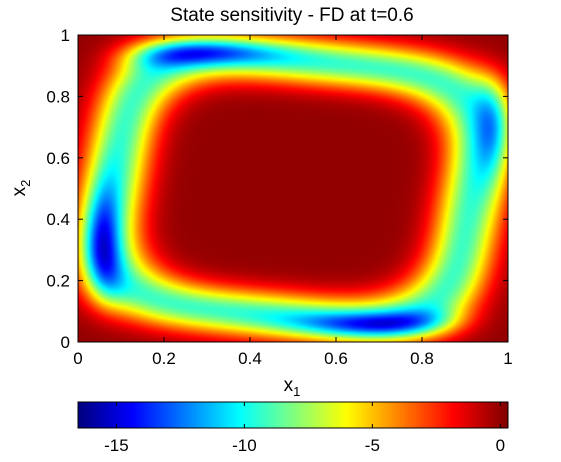  What do you see at coordinates (58, 281) in the screenshot?
I see `y-tick-label: 0.2` at bounding box center [58, 281].